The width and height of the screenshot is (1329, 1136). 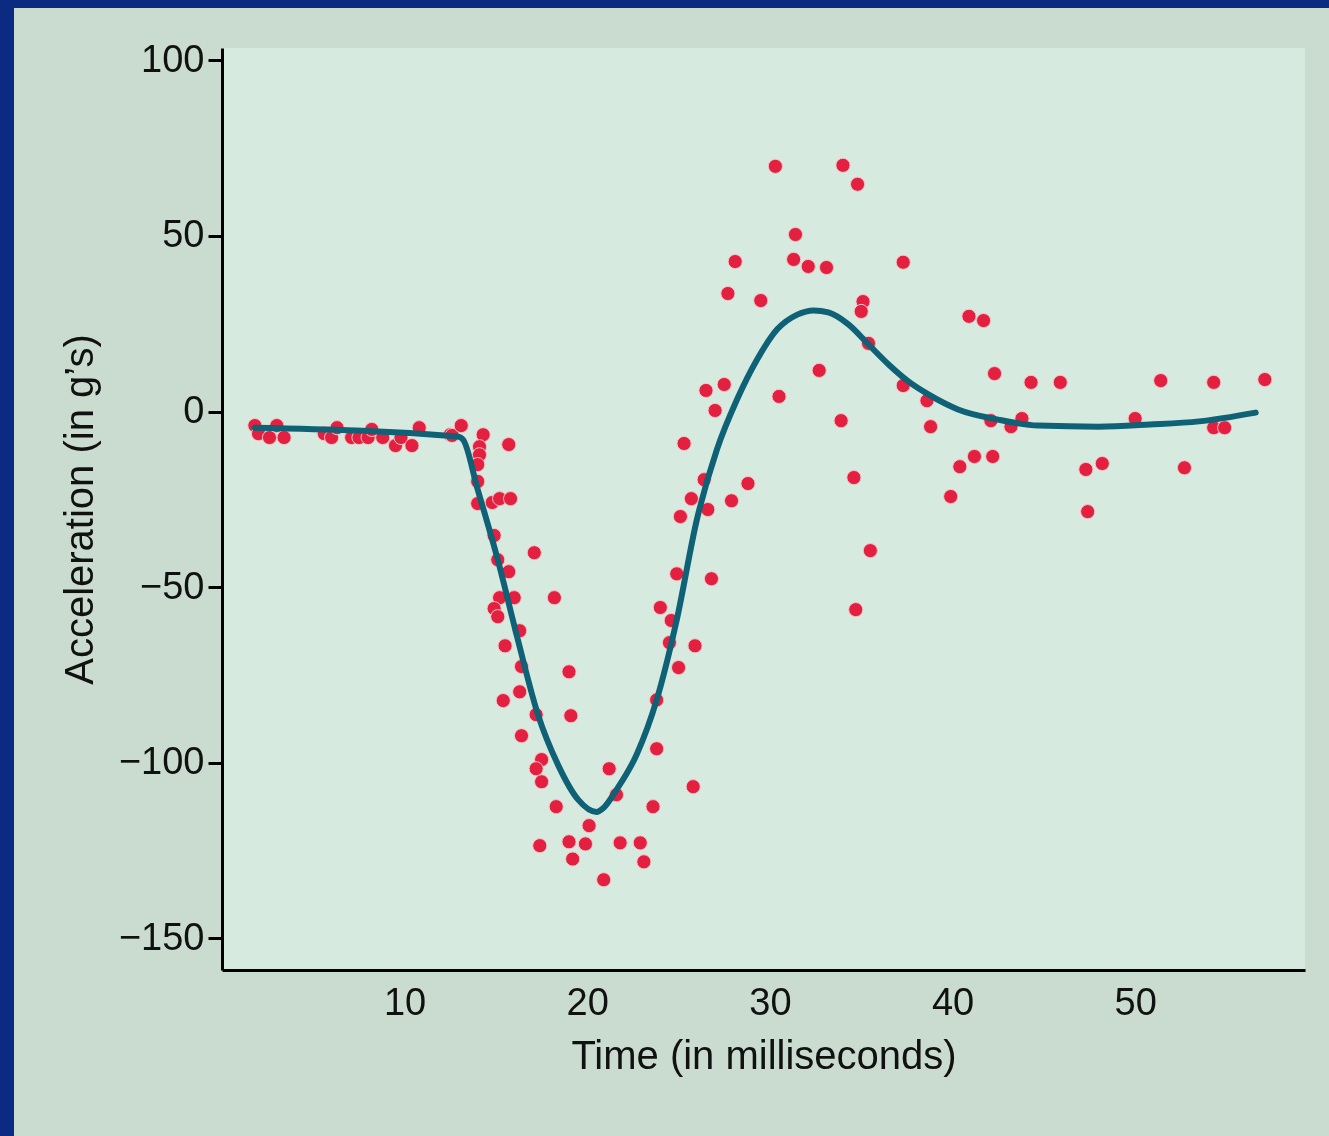 I want to click on y-tick-label: −150, so click(x=161, y=936).